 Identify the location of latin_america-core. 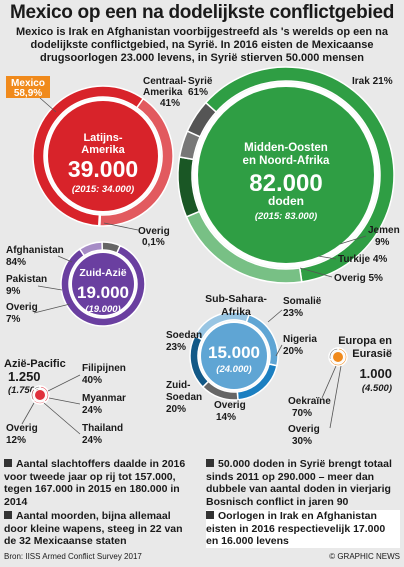
(103, 156).